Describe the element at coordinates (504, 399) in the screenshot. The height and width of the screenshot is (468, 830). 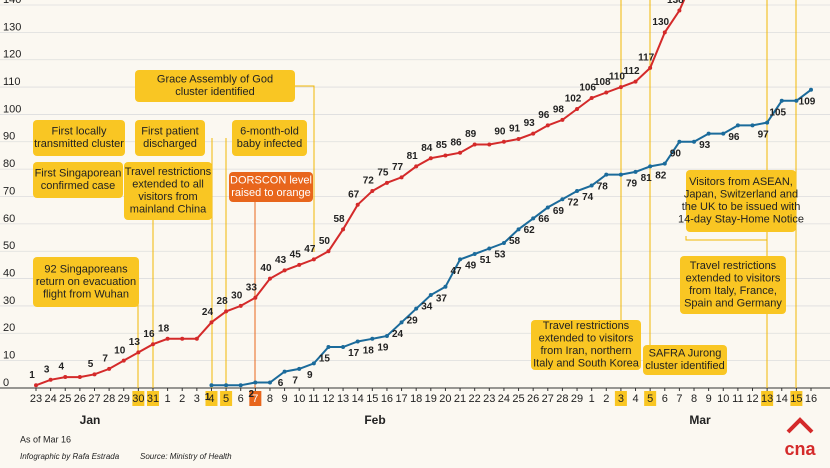
I see `x-tick-label: 24` at that location.